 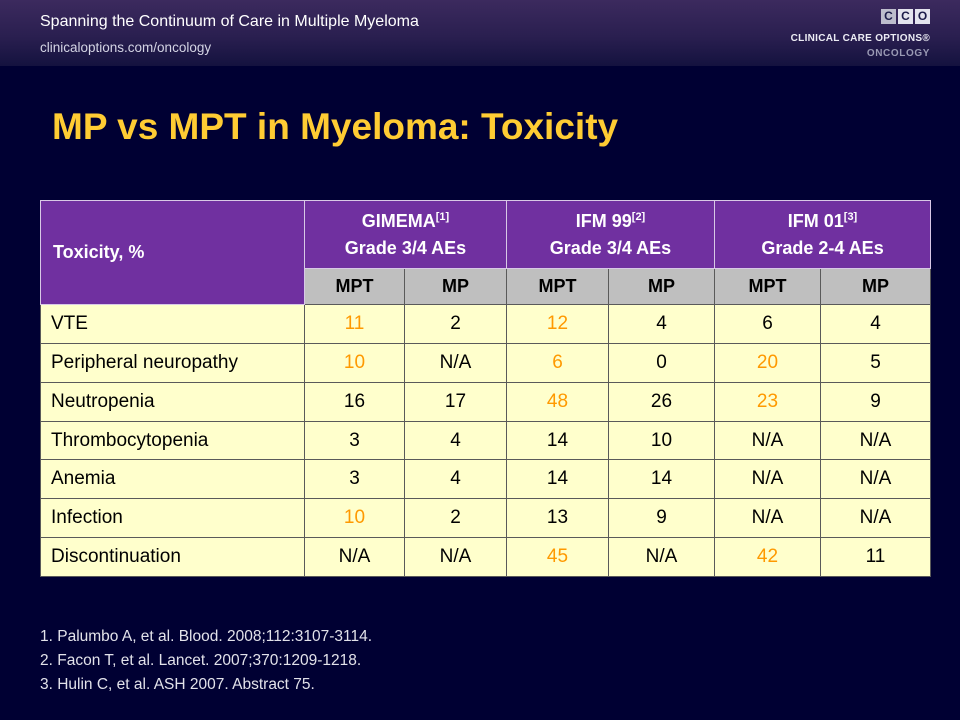 I want to click on value-cell: 0, so click(x=661, y=362).